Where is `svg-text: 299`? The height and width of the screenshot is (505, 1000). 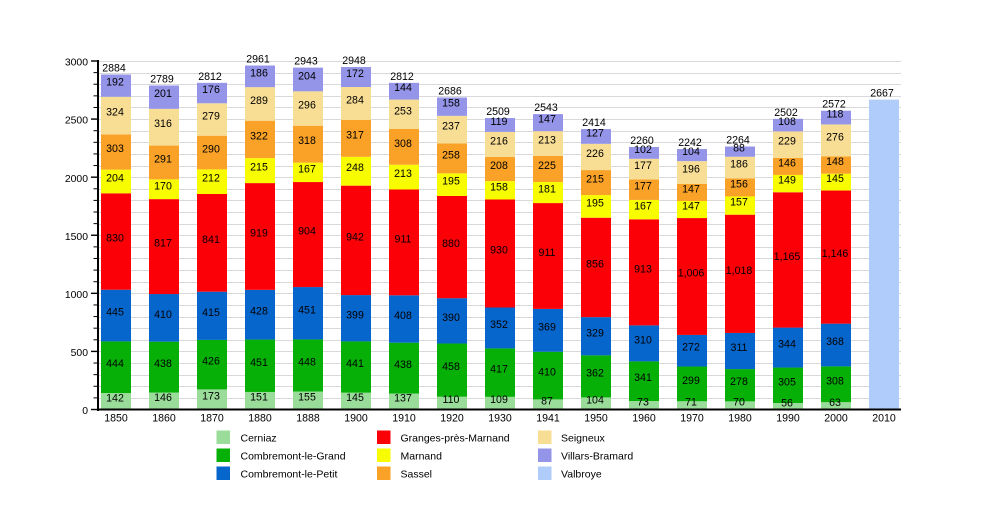 svg-text: 299 is located at coordinates (691, 381).